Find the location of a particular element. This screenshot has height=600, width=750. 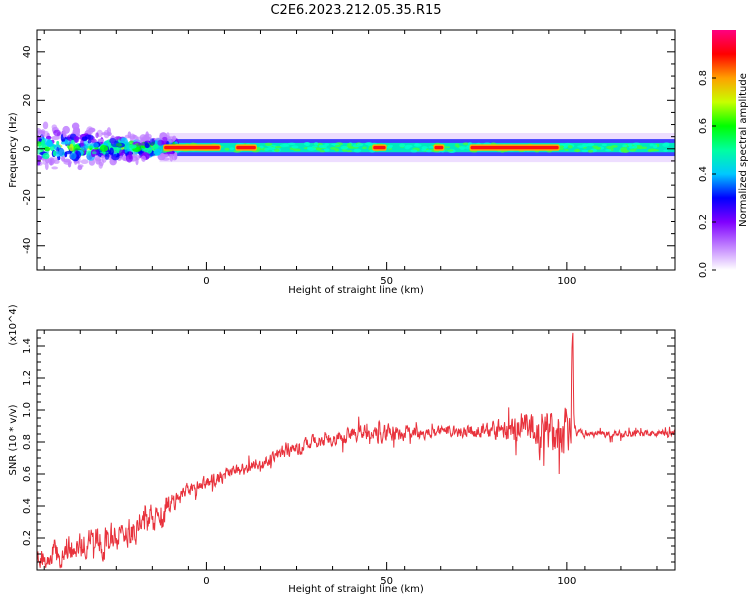

spectrogram-ytick-label: -40 is located at coordinates (27, 246).